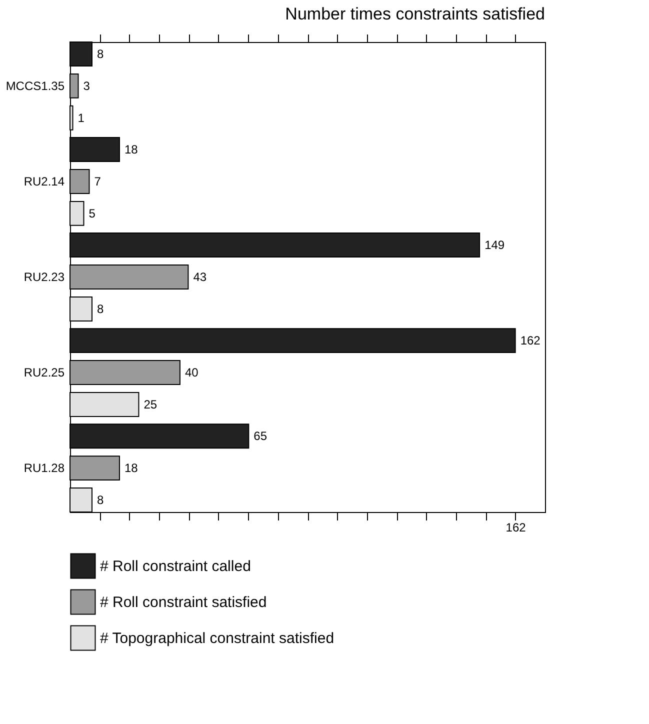 The width and height of the screenshot is (649, 724). I want to click on data-label: 1, so click(81, 117).